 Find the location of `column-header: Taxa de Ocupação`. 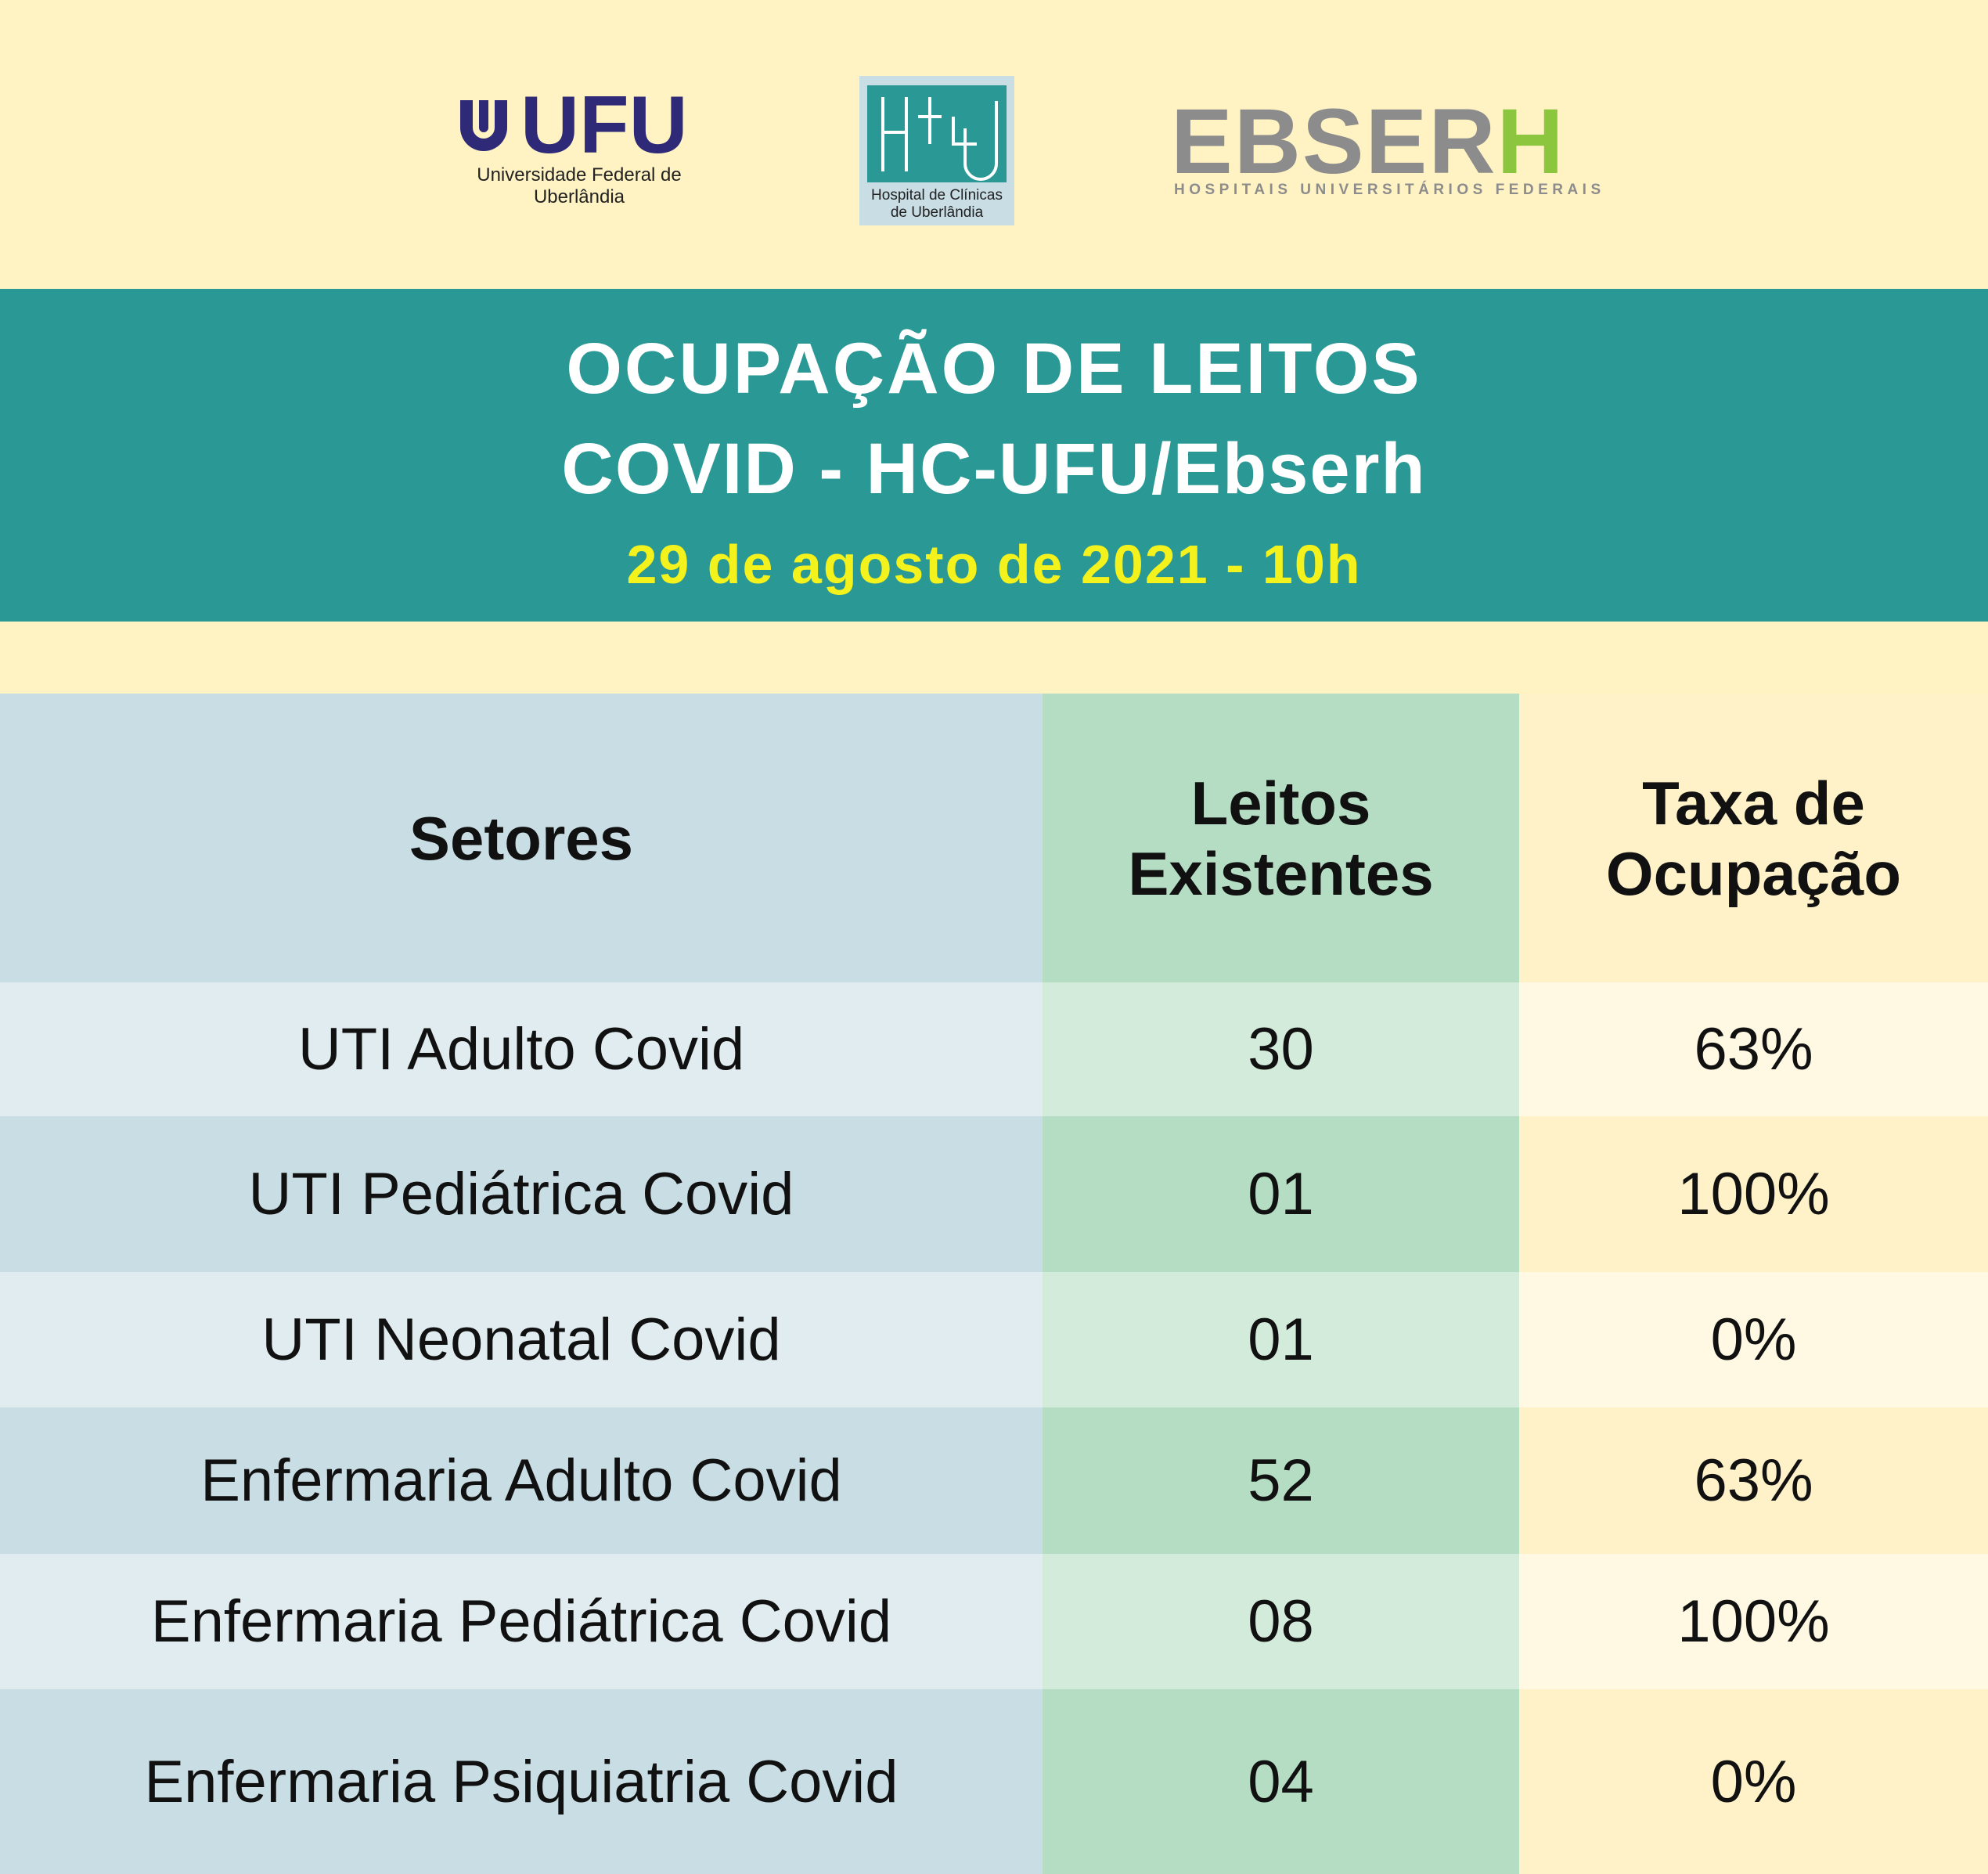

column-header: Taxa de Ocupação is located at coordinates (1754, 838).